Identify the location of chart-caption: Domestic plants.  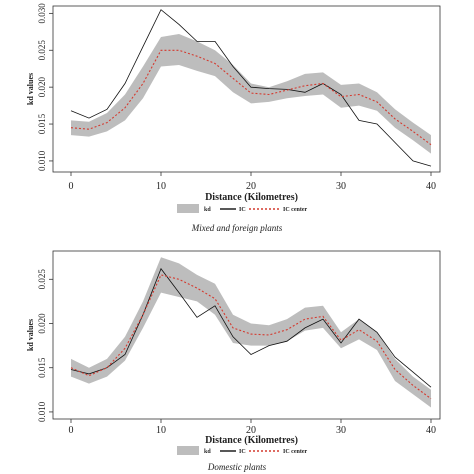
(237, 467).